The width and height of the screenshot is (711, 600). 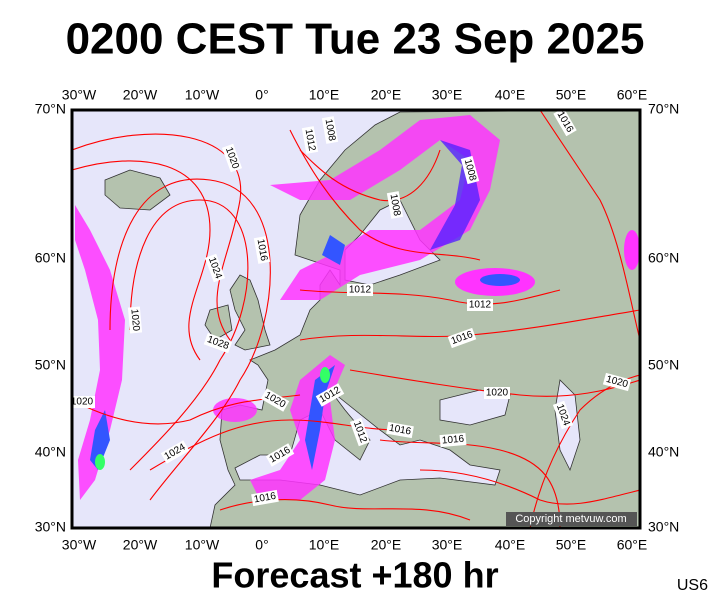 I want to click on copyright-box, so click(x=571, y=519).